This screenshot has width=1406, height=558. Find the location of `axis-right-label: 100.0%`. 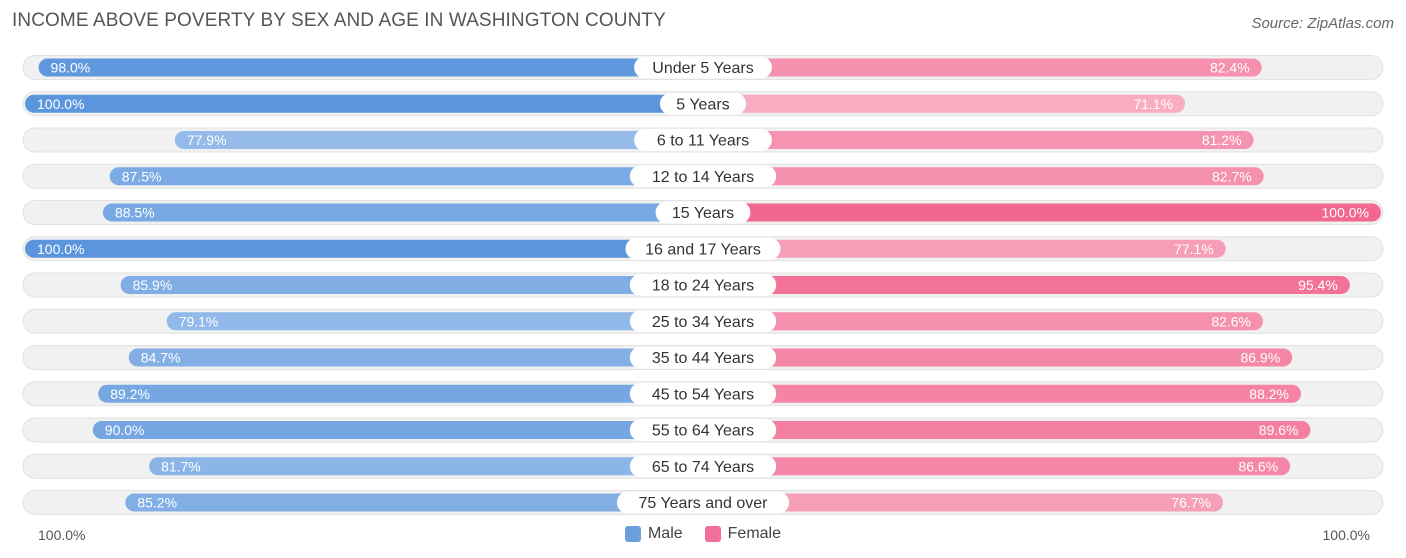

axis-right-label: 100.0% is located at coordinates (1346, 535).